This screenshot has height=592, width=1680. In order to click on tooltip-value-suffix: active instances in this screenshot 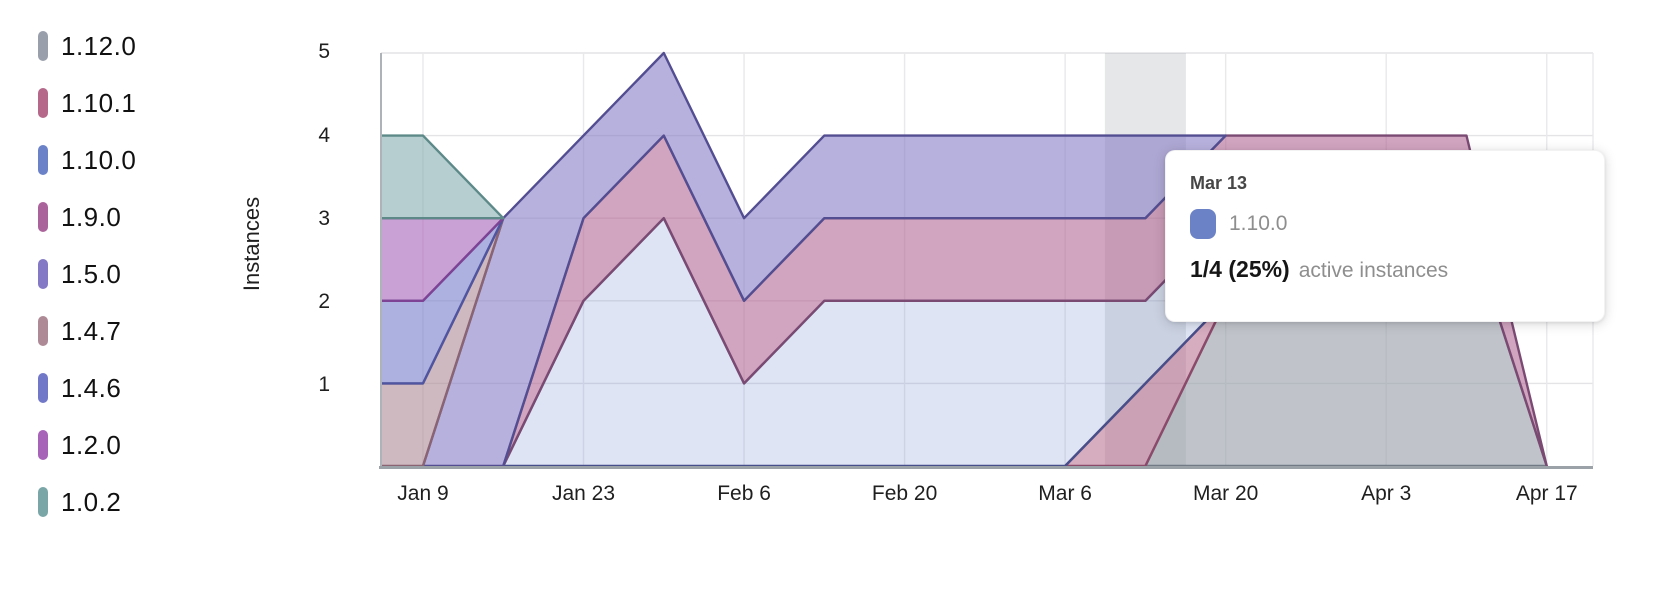, I will do `click(1373, 270)`.